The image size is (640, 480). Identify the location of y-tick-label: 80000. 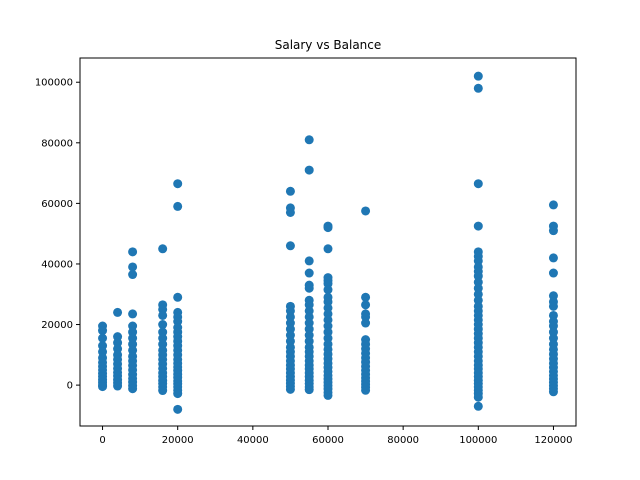
(57, 143).